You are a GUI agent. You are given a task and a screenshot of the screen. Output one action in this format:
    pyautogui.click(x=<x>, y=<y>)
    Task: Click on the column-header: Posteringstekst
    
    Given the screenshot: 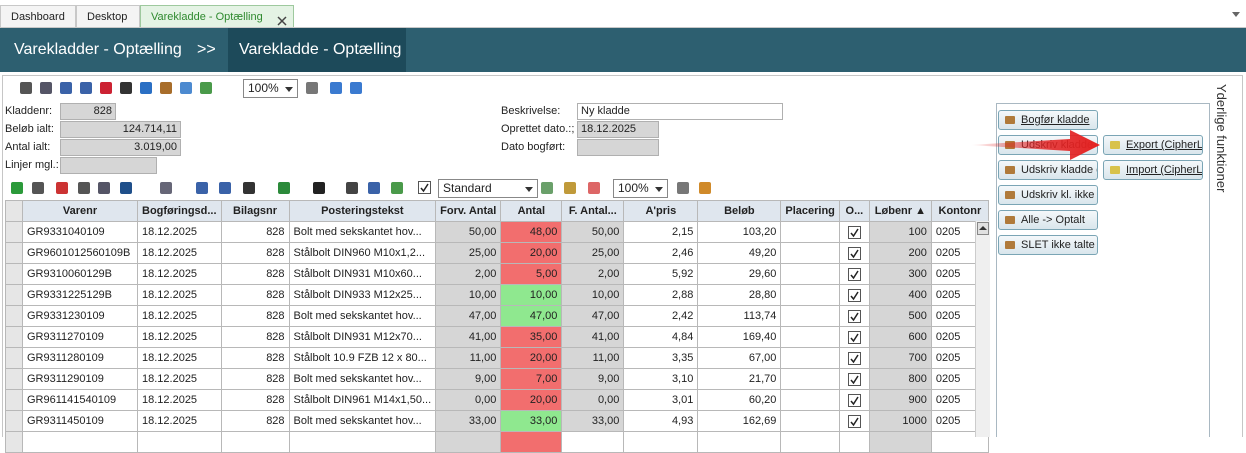 What is the action you would take?
    pyautogui.click(x=362, y=211)
    